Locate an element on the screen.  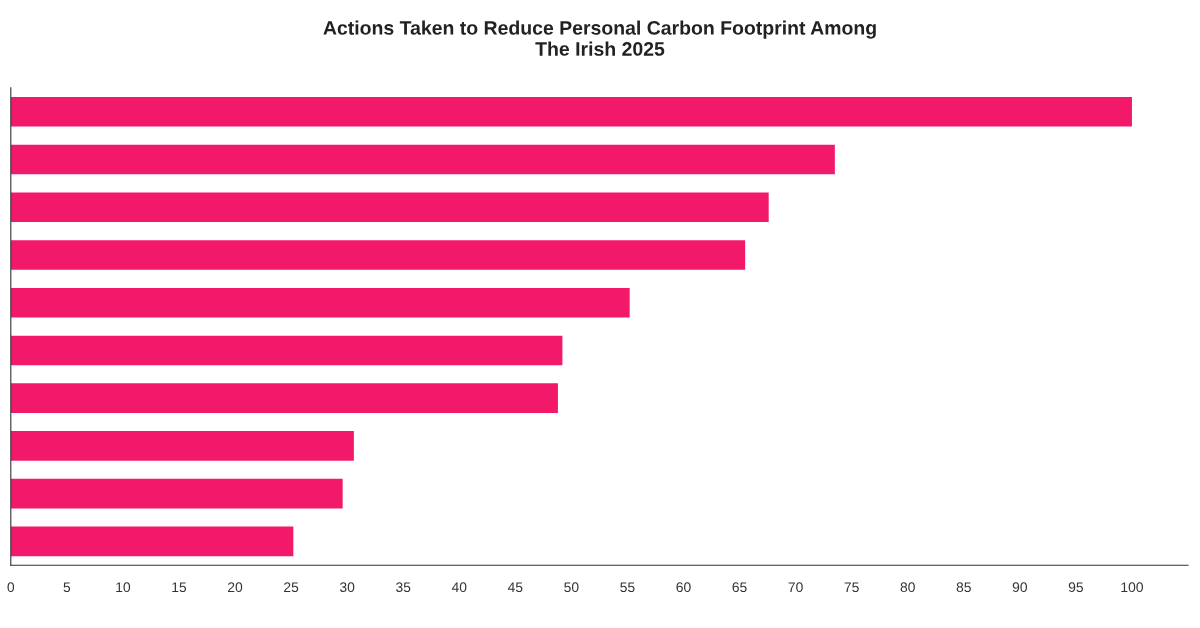
x-tick-label: 30 is located at coordinates (347, 587).